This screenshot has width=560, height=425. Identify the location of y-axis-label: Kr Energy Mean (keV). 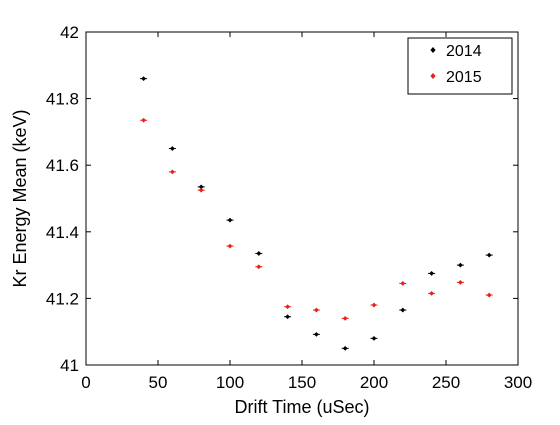
(20, 198).